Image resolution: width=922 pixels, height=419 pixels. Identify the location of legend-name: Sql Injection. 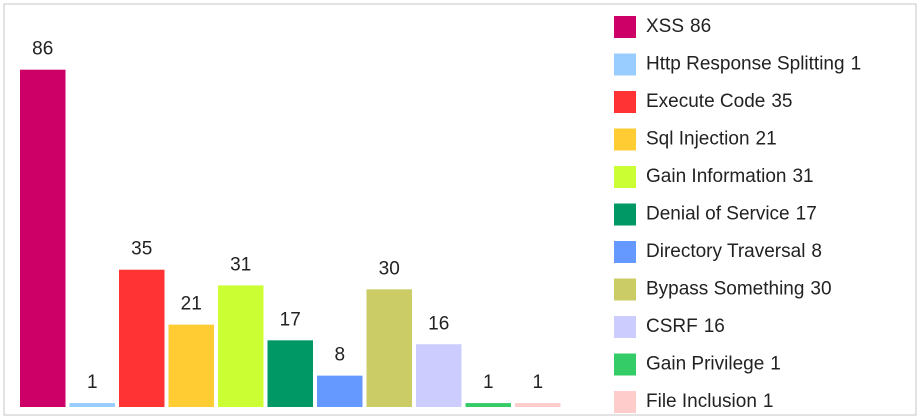
(698, 139).